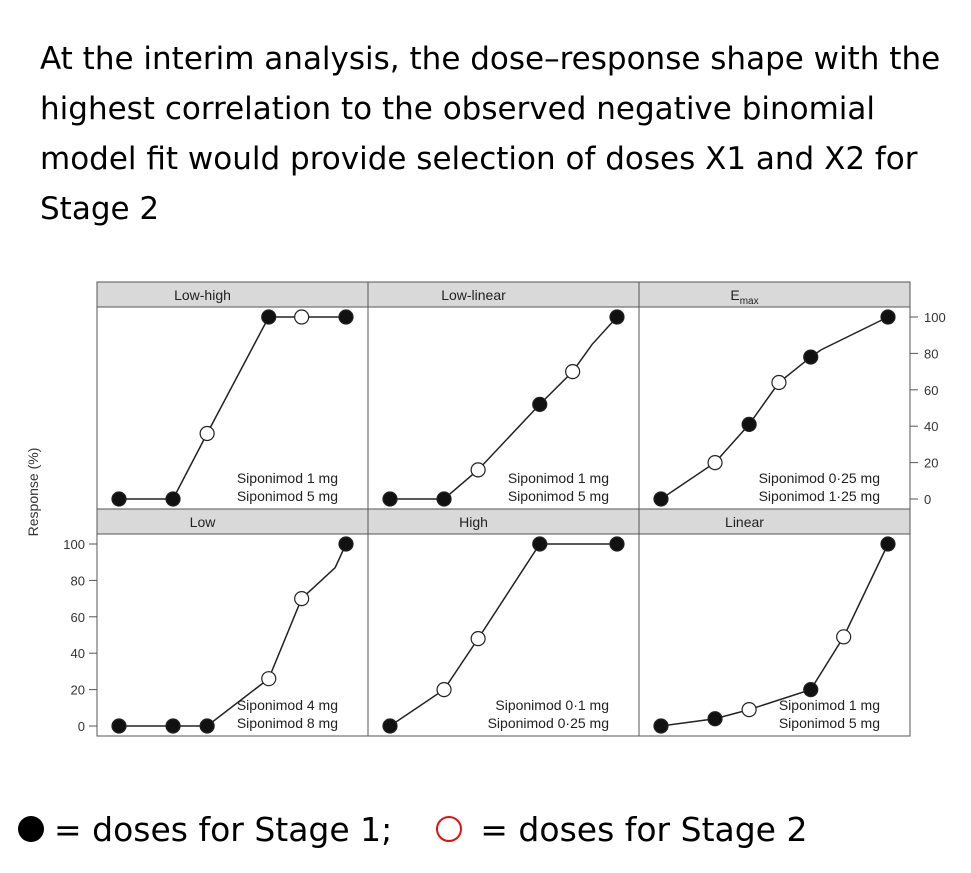  What do you see at coordinates (449, 829) in the screenshot?
I see `open-circle-icon` at bounding box center [449, 829].